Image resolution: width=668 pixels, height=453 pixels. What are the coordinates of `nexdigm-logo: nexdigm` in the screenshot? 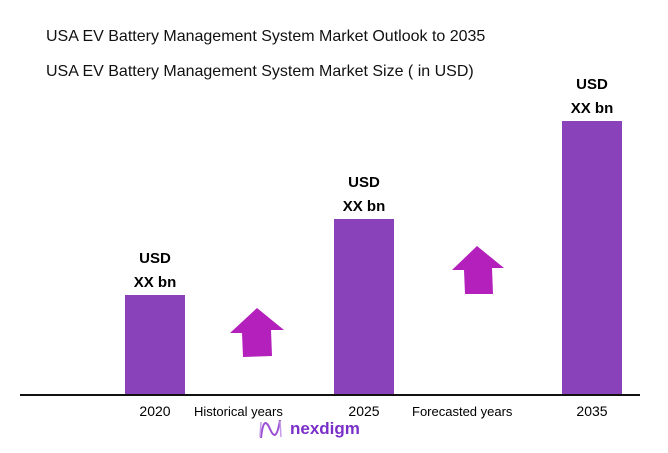 It's located at (309, 429).